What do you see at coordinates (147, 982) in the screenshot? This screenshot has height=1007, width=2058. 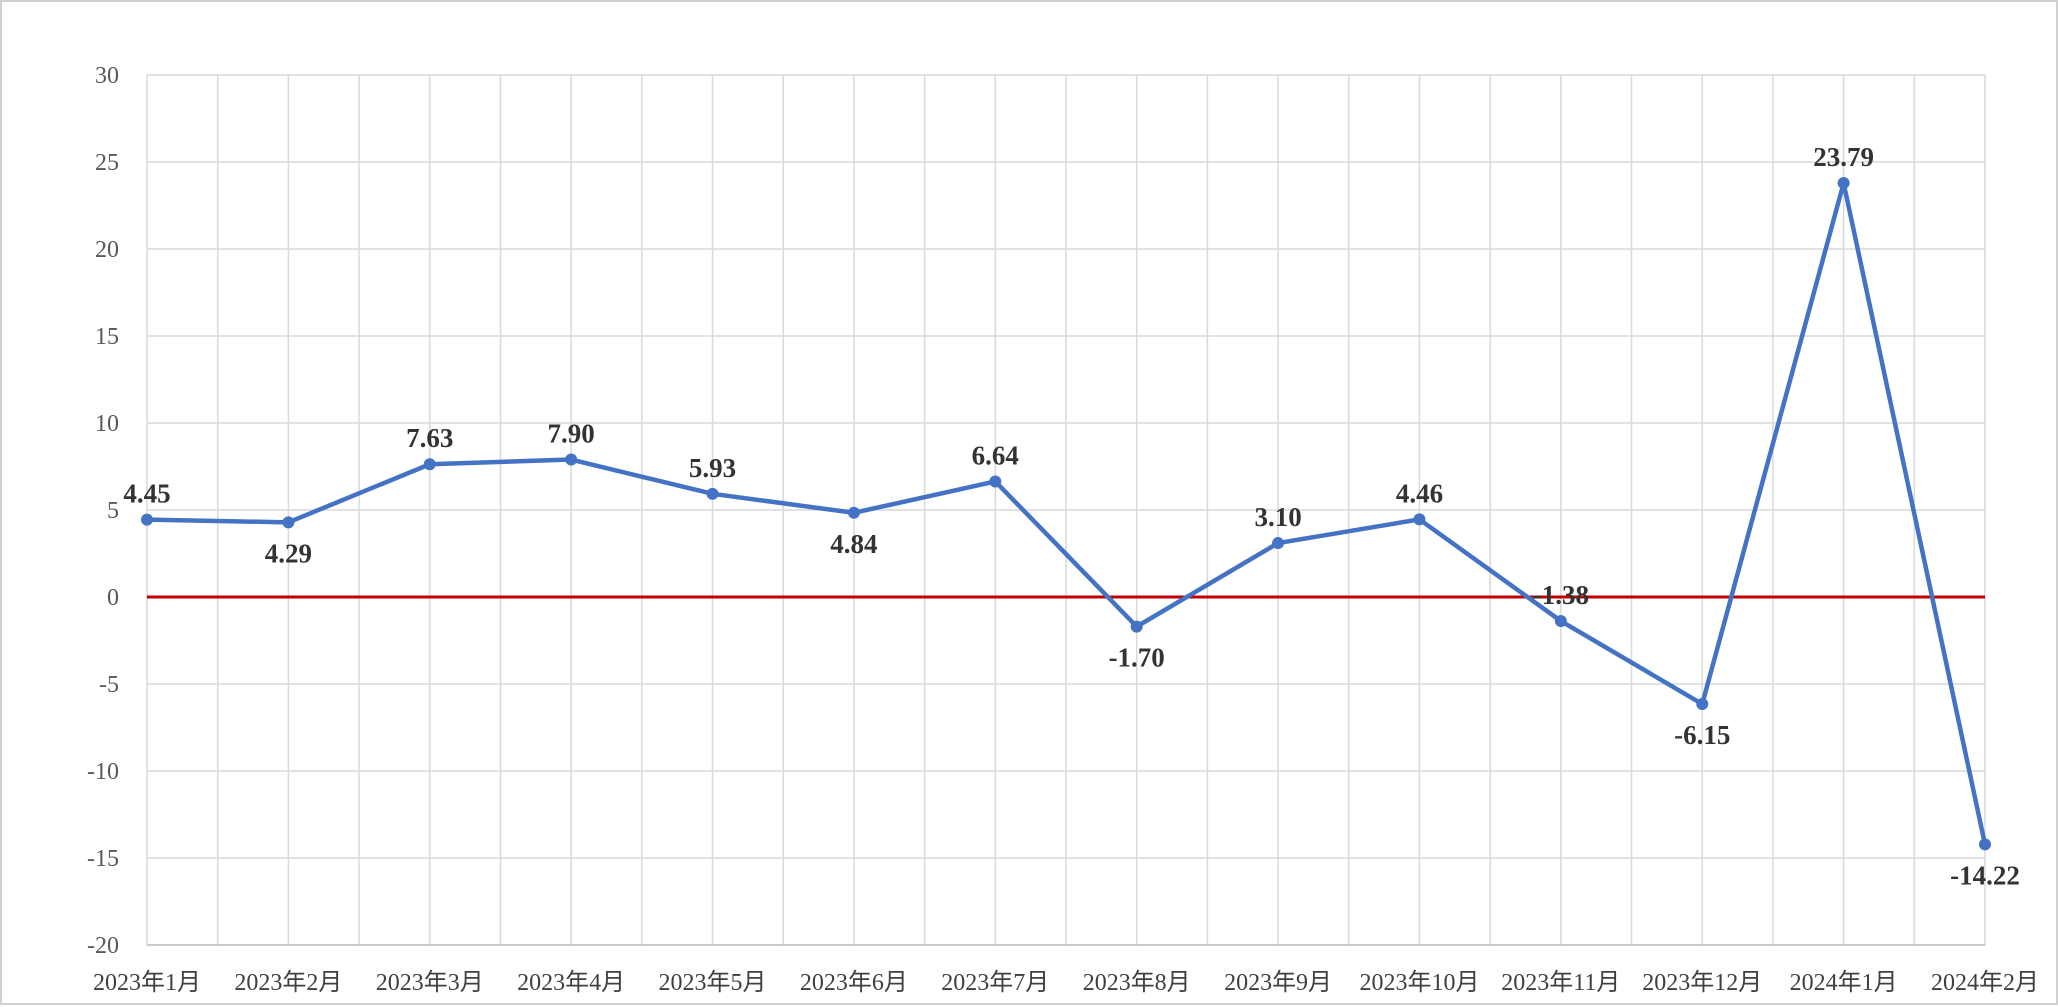 I see `x-tick-label: 2023年1月` at bounding box center [147, 982].